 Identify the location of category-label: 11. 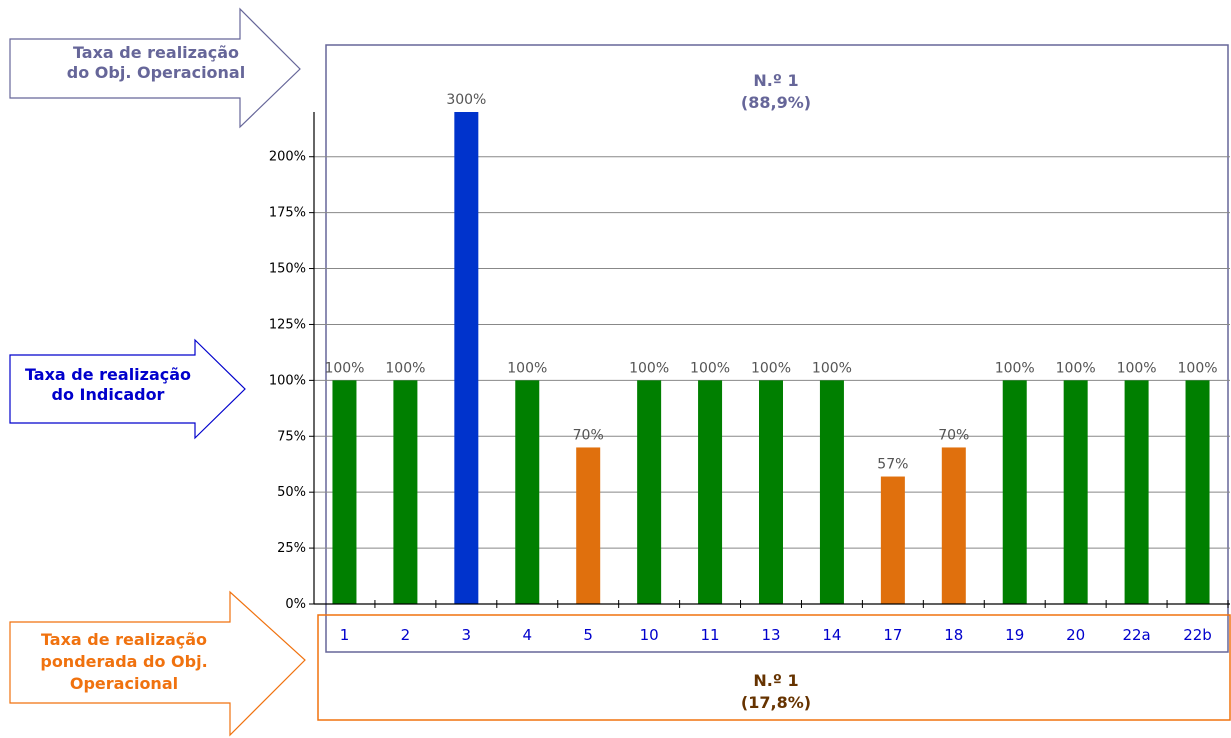
(710, 635).